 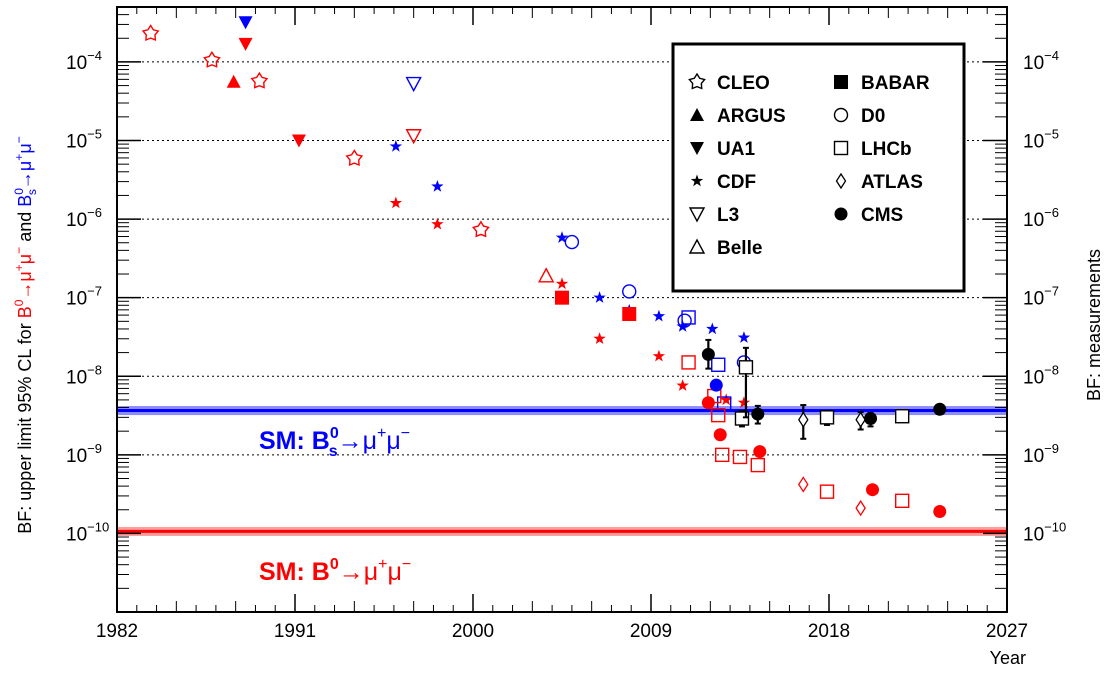 What do you see at coordinates (736, 182) in the screenshot?
I see `legend-label-cdf: CDF` at bounding box center [736, 182].